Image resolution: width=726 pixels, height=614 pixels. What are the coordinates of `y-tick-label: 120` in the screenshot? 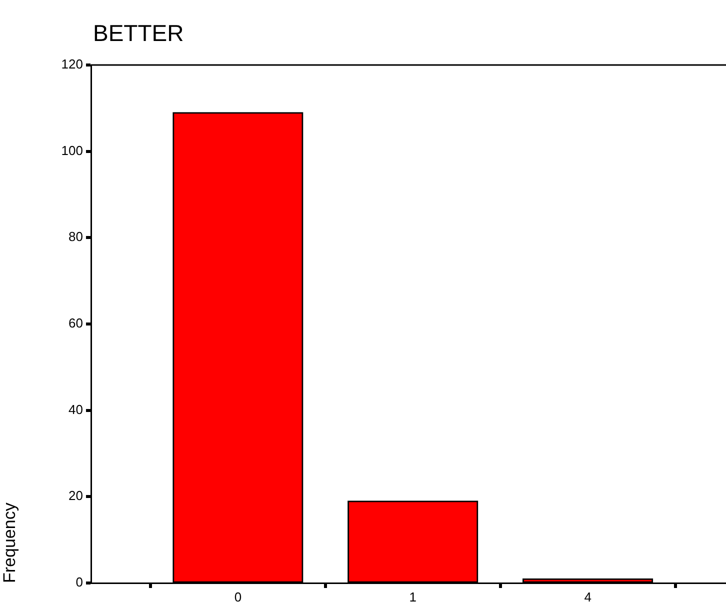 It's located at (72, 64).